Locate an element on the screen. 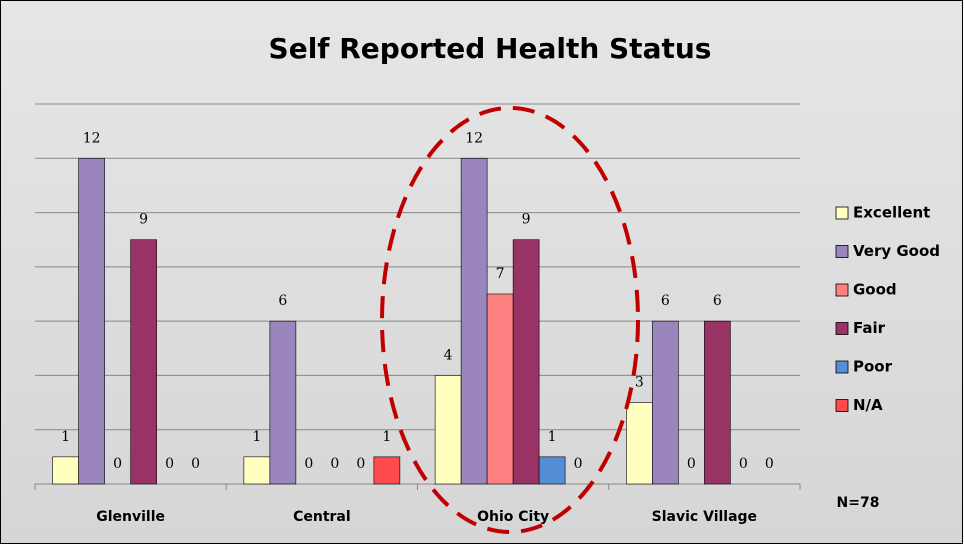 This screenshot has height=545, width=964. data-label: 3 is located at coordinates (639, 383).